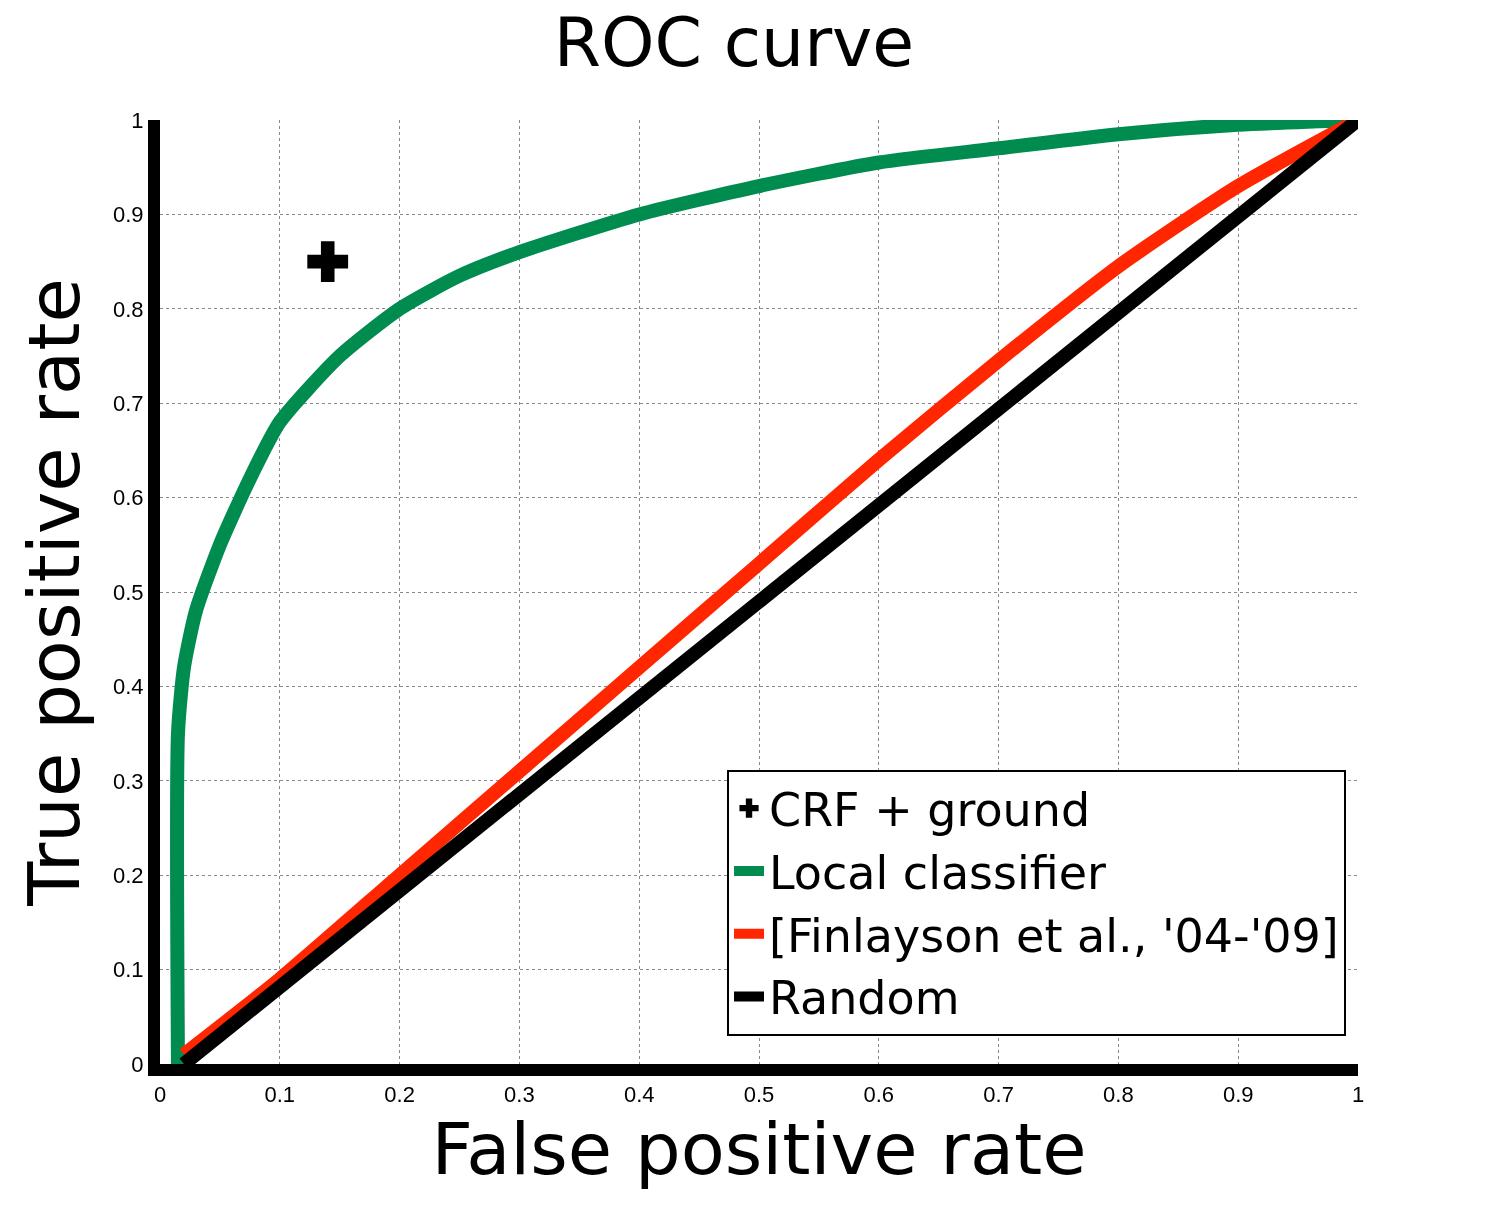  I want to click on x-tick-label: 0, so click(160, 1095).